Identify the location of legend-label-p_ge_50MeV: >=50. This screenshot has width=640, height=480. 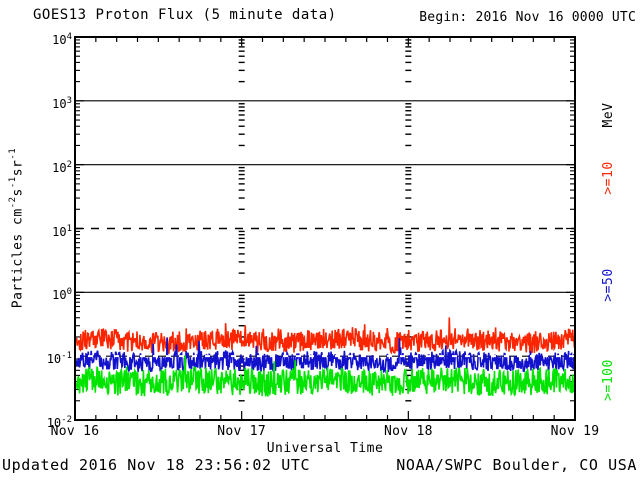
(608, 285).